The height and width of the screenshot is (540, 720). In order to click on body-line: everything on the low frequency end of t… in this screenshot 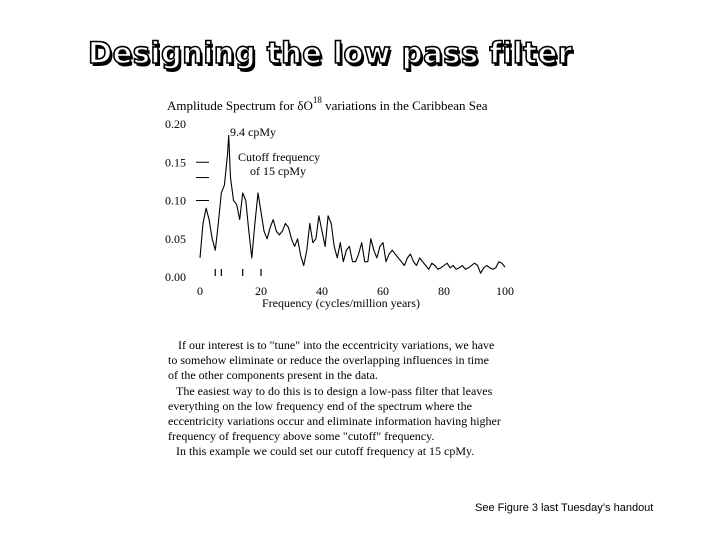, I will do `click(320, 405)`.